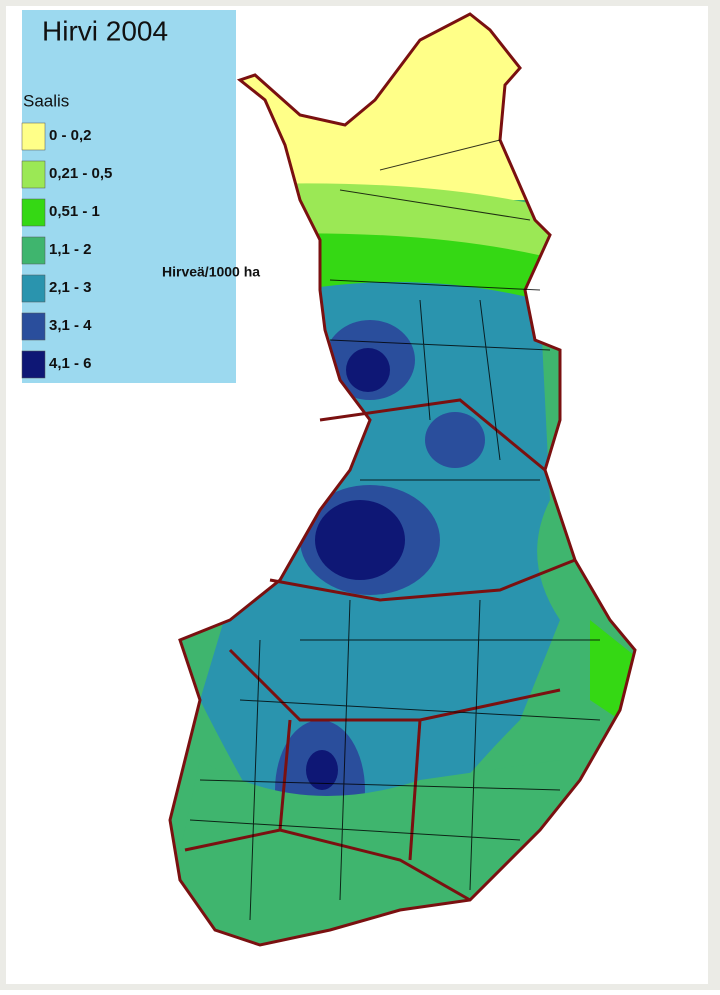  Describe the element at coordinates (70, 325) in the screenshot. I see `legend-label: 3,1 - 4` at that location.